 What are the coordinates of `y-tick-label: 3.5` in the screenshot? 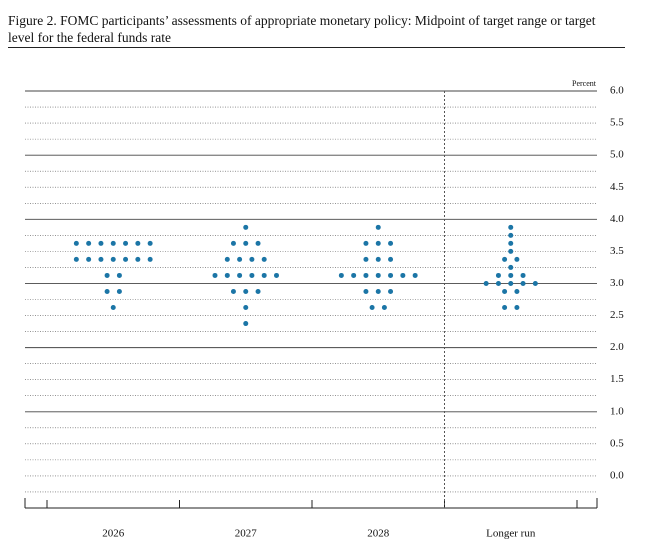 It's located at (617, 251).